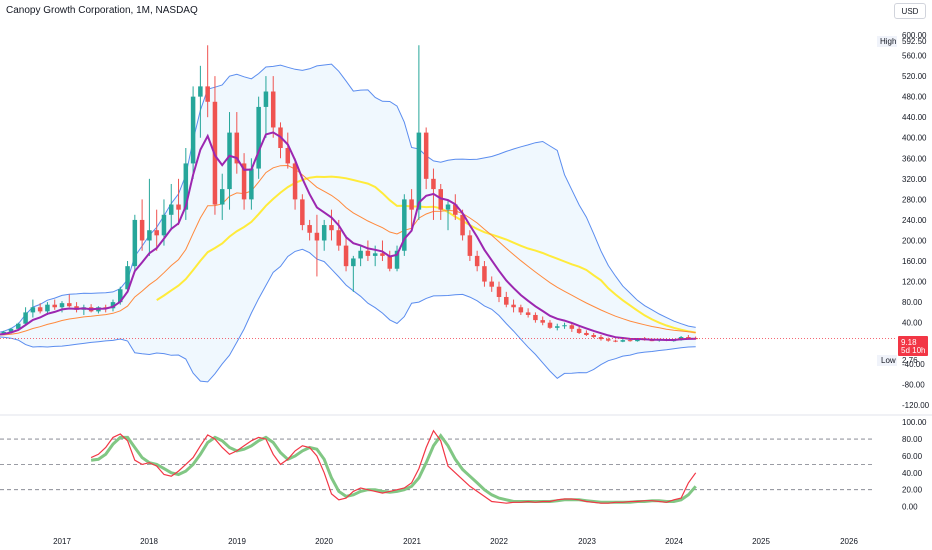  What do you see at coordinates (914, 117) in the screenshot?
I see `price-tick-label: 440.00` at bounding box center [914, 117].